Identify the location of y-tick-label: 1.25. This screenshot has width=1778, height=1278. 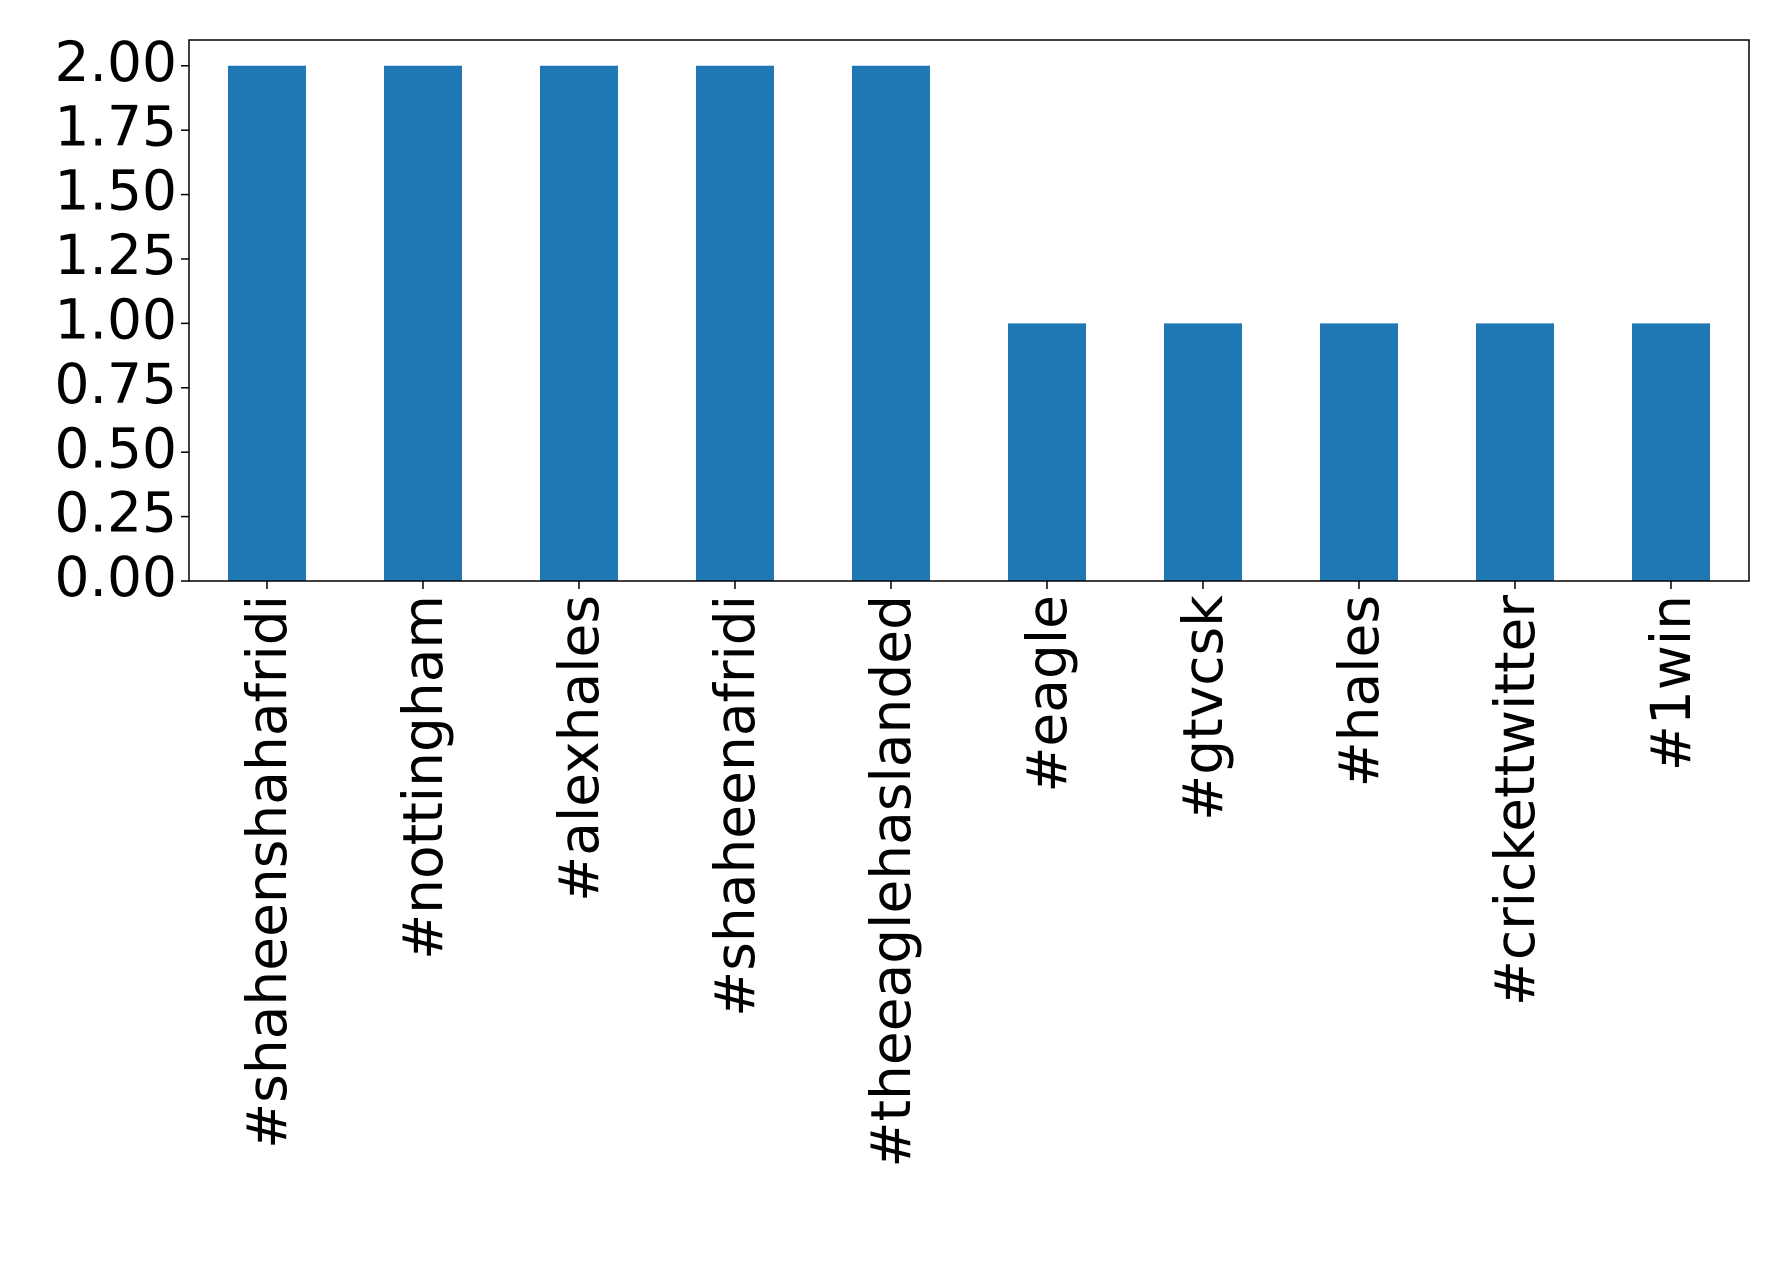
(116, 255).